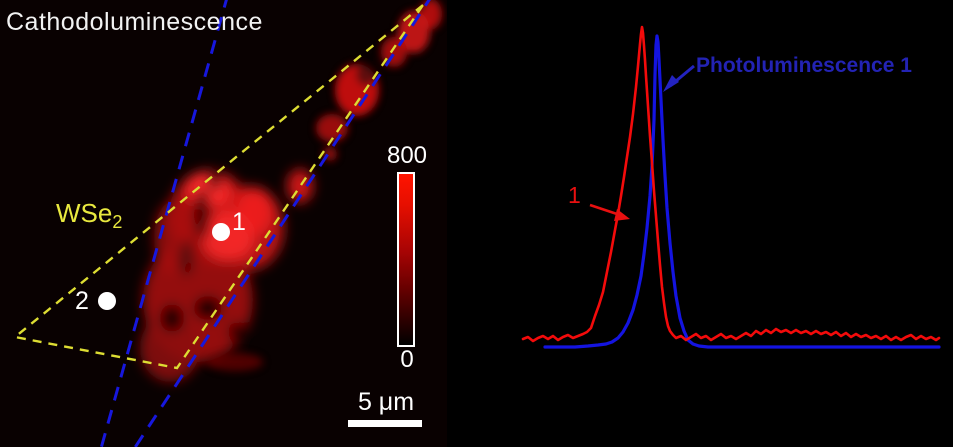 The width and height of the screenshot is (953, 447). What do you see at coordinates (117, 222) in the screenshot?
I see `wse2-label-subscript: 2` at bounding box center [117, 222].